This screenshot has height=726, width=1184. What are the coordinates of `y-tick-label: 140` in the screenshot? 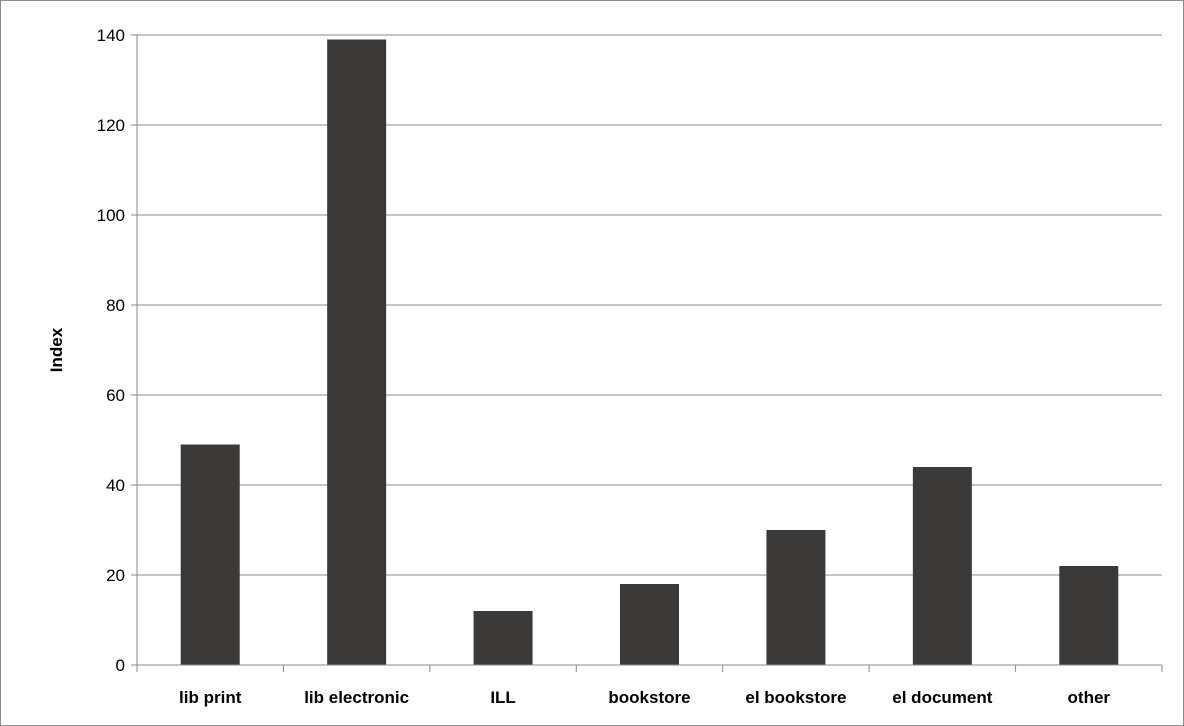 It's located at (111, 35).